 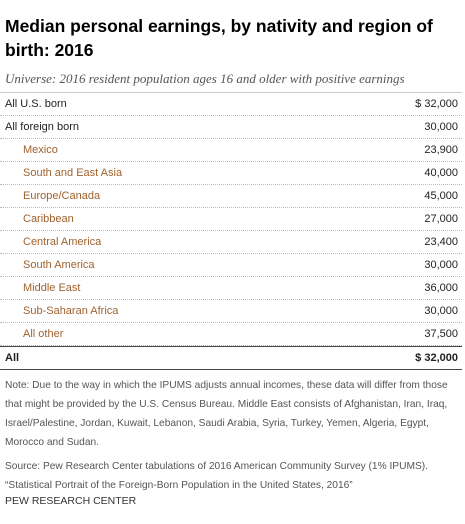 I want to click on row-label: Sub-Saharan Africa, so click(x=71, y=311).